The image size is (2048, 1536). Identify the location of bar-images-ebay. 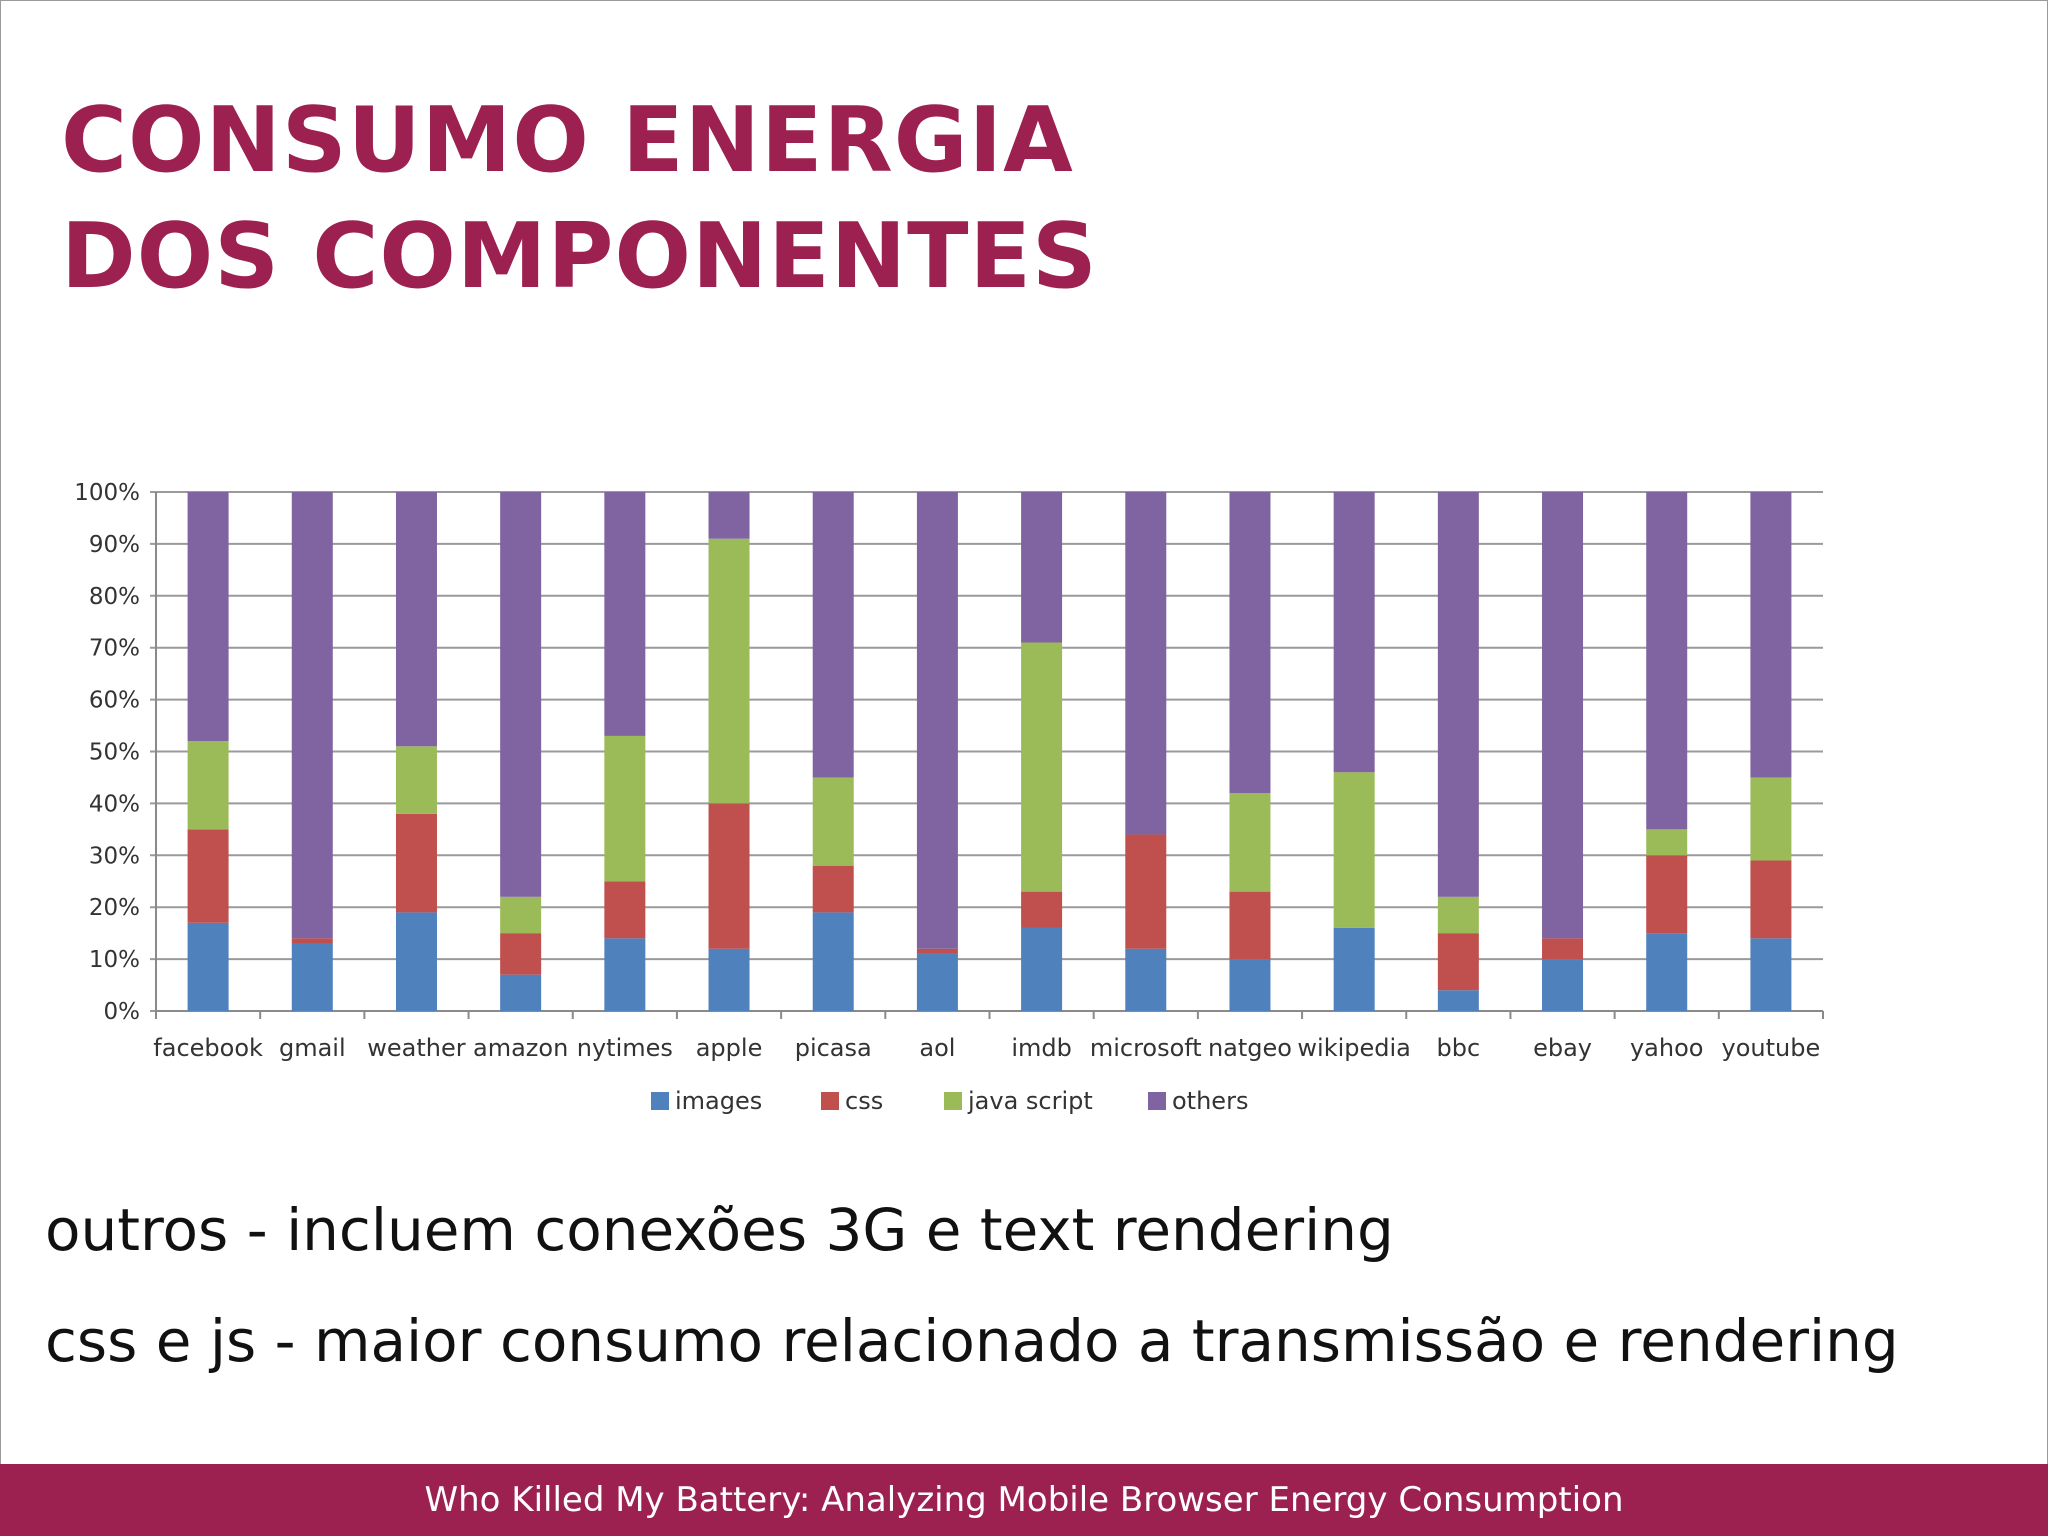
(1563, 985).